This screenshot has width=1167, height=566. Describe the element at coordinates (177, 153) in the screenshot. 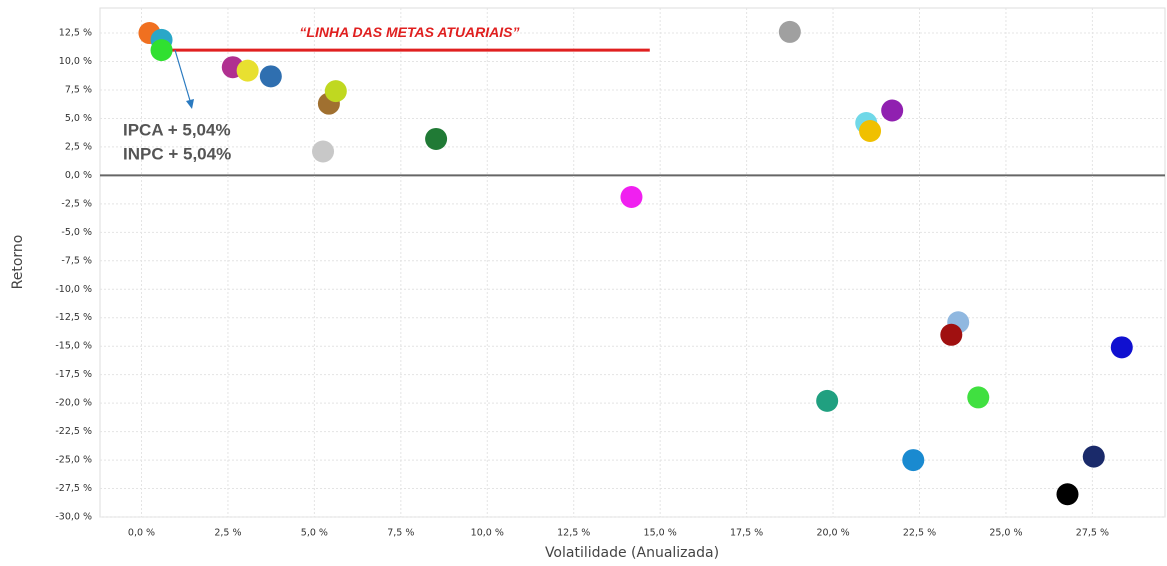

I see `annotation: INPC + 5,04%` at that location.